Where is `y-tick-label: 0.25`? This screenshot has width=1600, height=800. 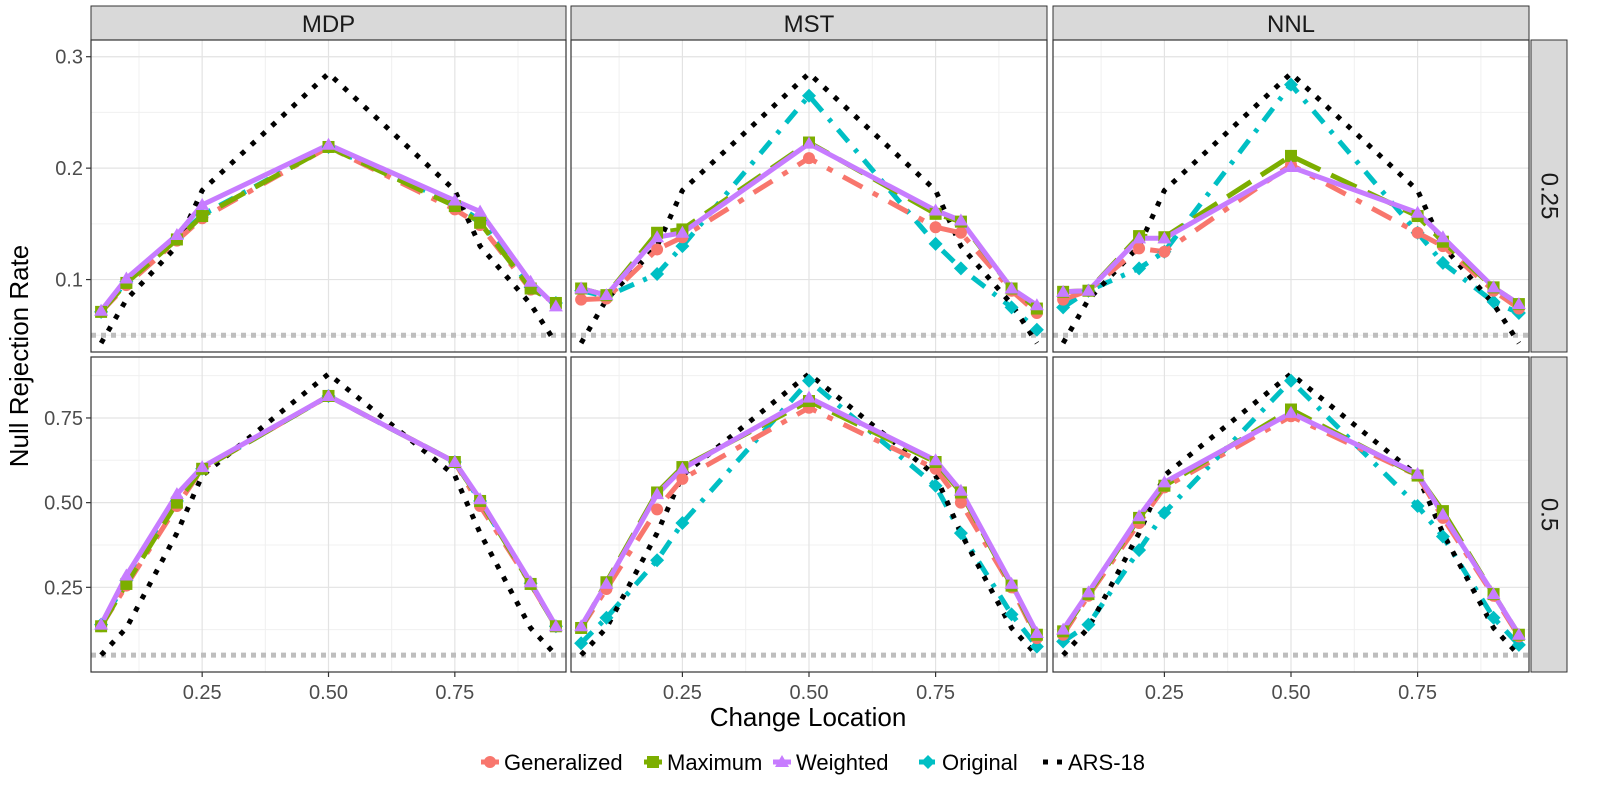 y-tick-label: 0.25 is located at coordinates (63, 588).